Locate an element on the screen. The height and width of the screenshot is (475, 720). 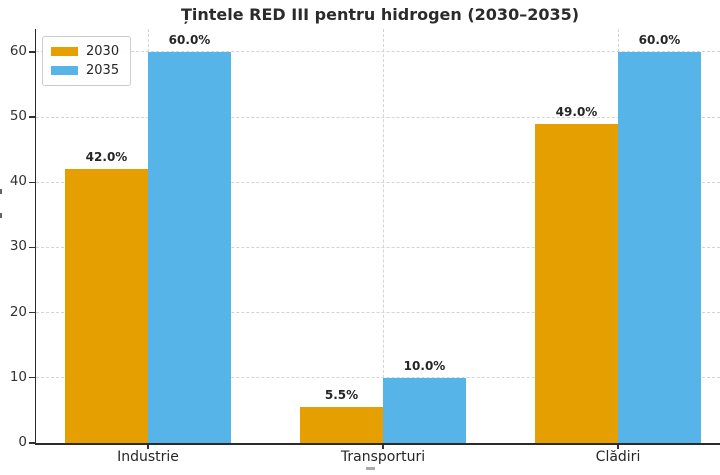
y-tick-label-50: 50 is located at coordinates (18, 116).